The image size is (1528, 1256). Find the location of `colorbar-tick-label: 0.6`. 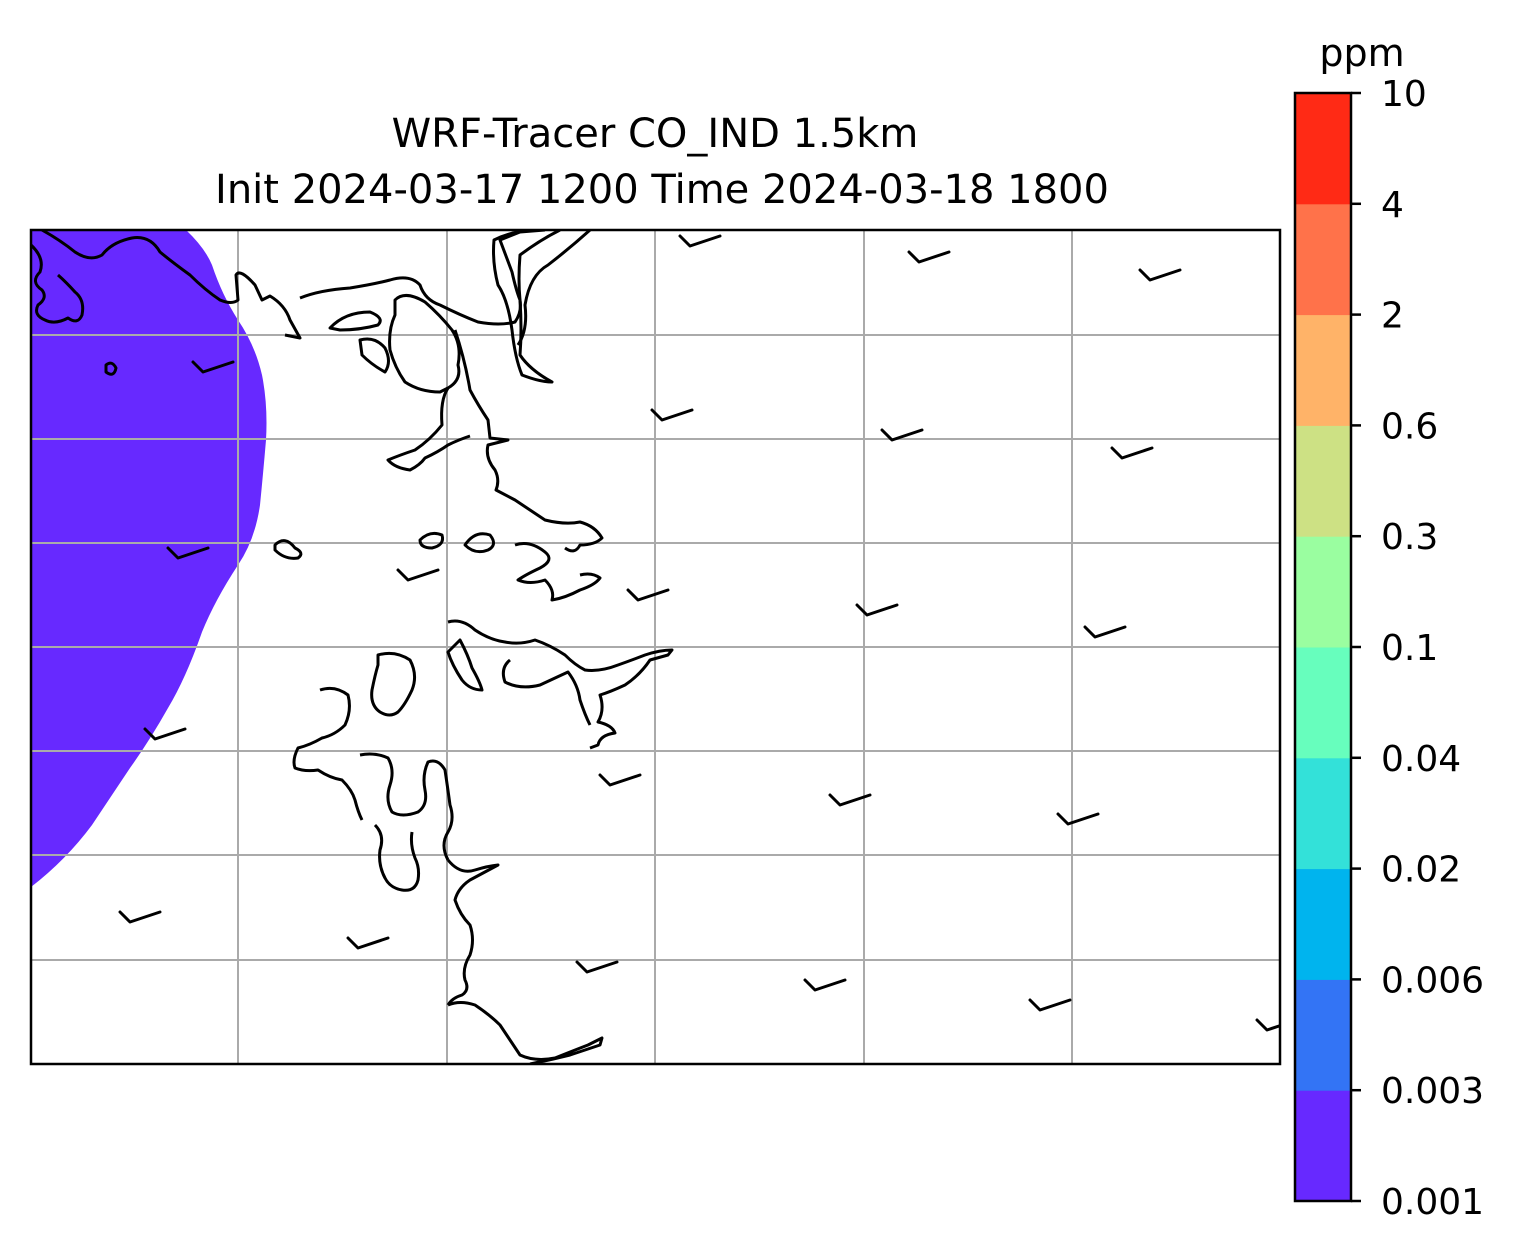

colorbar-tick-label: 0.6 is located at coordinates (1409, 426).